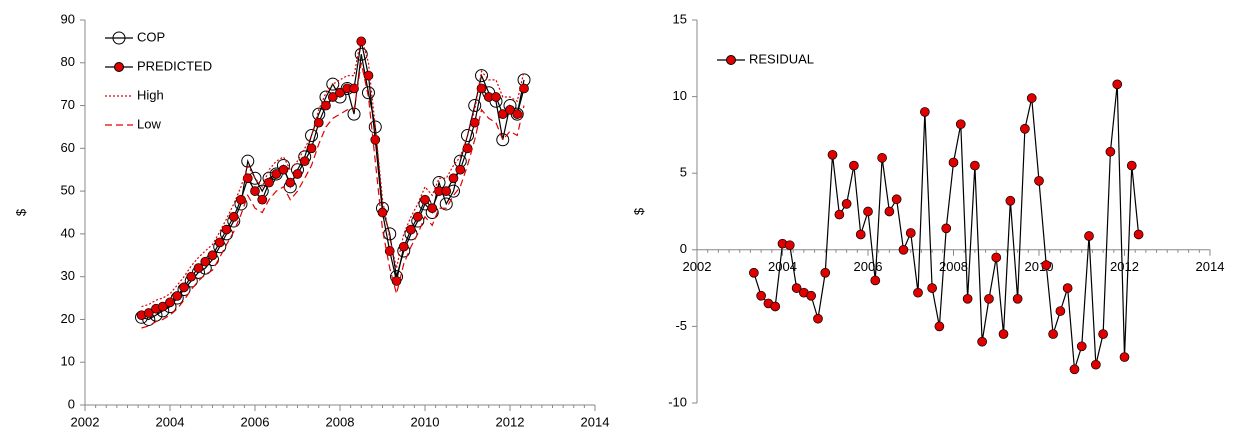 This screenshot has width=1243, height=436. What do you see at coordinates (425, 421) in the screenshot?
I see `x-tick-label: 2010` at bounding box center [425, 421].